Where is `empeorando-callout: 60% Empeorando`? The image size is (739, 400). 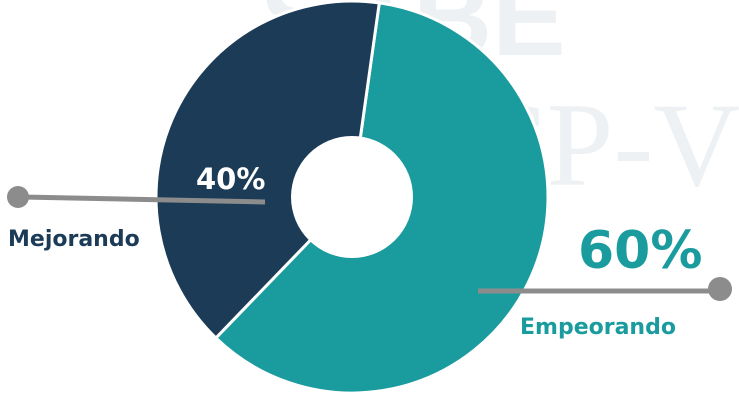
empeorando-callout: 60% Empeorando is located at coordinates (605, 280).